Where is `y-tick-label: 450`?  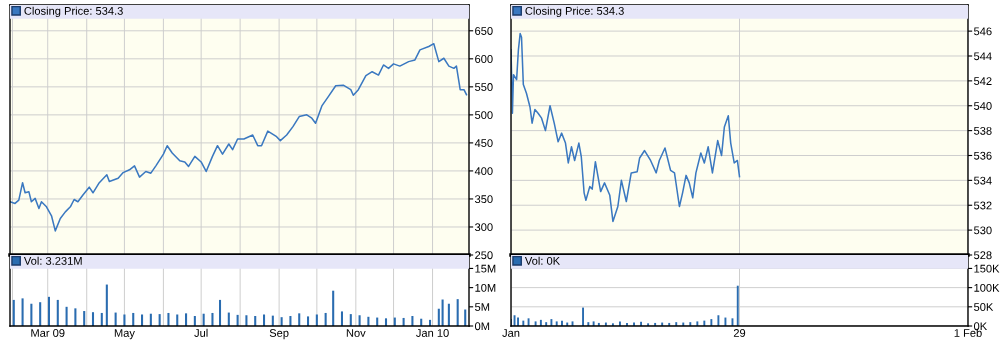
y-tick-label: 450 is located at coordinates (483, 143).